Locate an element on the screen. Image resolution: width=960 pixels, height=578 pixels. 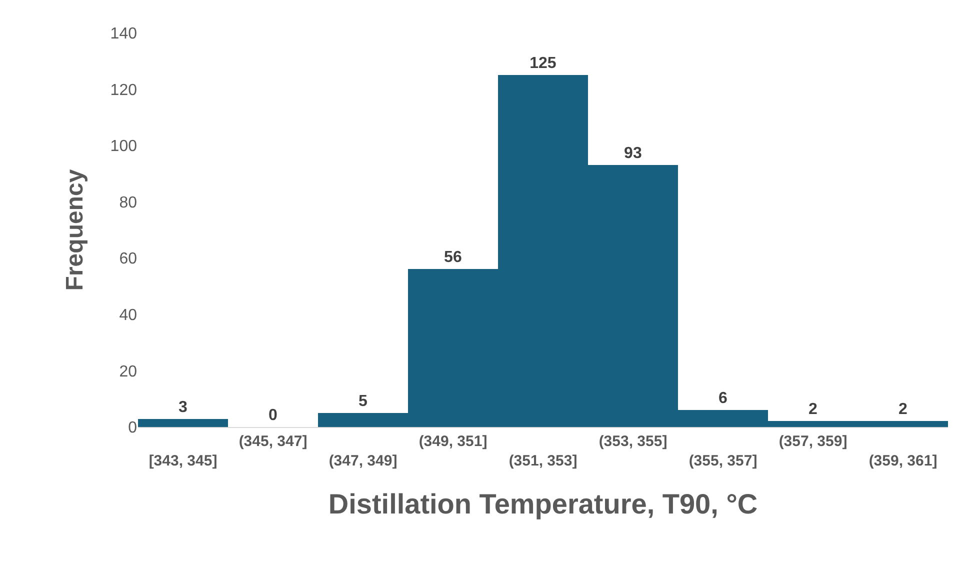
x-tick-label: (359, 361] is located at coordinates (903, 461).